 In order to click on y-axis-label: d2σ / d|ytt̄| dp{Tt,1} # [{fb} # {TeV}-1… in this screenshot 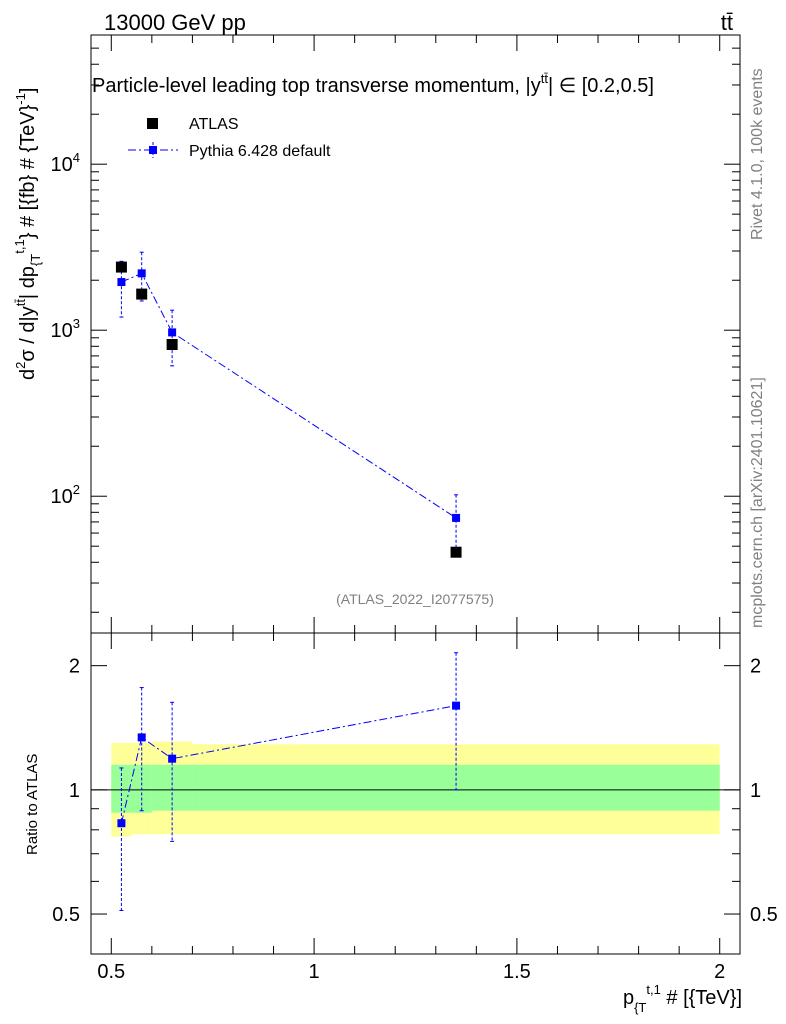, I will do `click(27, 234)`.